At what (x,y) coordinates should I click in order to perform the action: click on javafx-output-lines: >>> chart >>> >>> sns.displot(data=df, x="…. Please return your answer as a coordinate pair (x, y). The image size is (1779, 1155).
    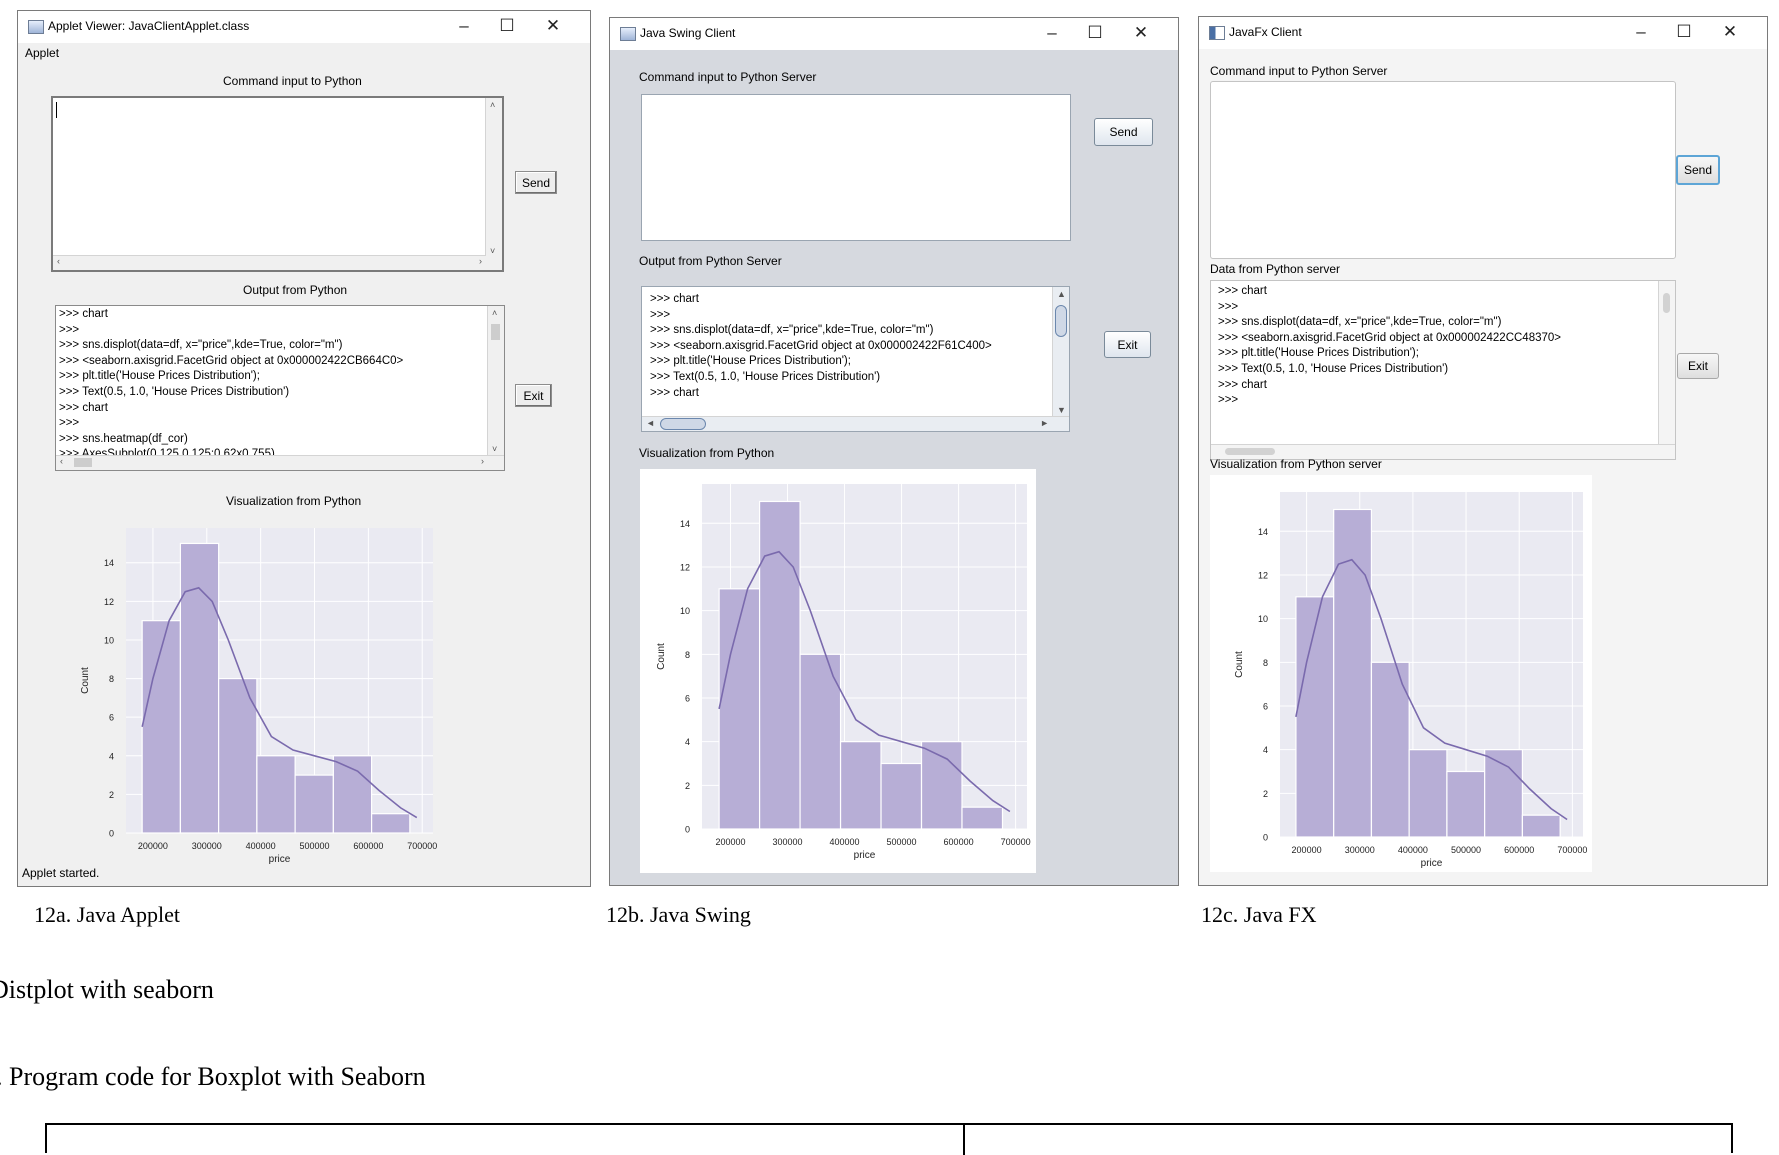
    Looking at the image, I should click on (1437, 346).